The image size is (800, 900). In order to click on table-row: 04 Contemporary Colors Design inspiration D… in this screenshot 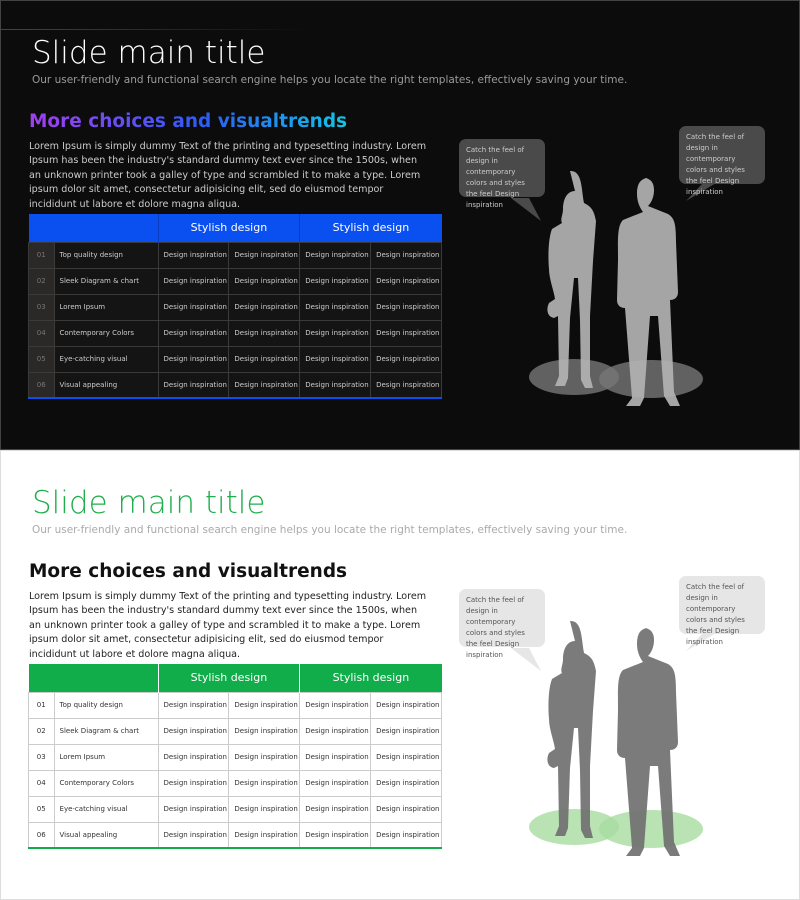, I will do `click(235, 783)`.